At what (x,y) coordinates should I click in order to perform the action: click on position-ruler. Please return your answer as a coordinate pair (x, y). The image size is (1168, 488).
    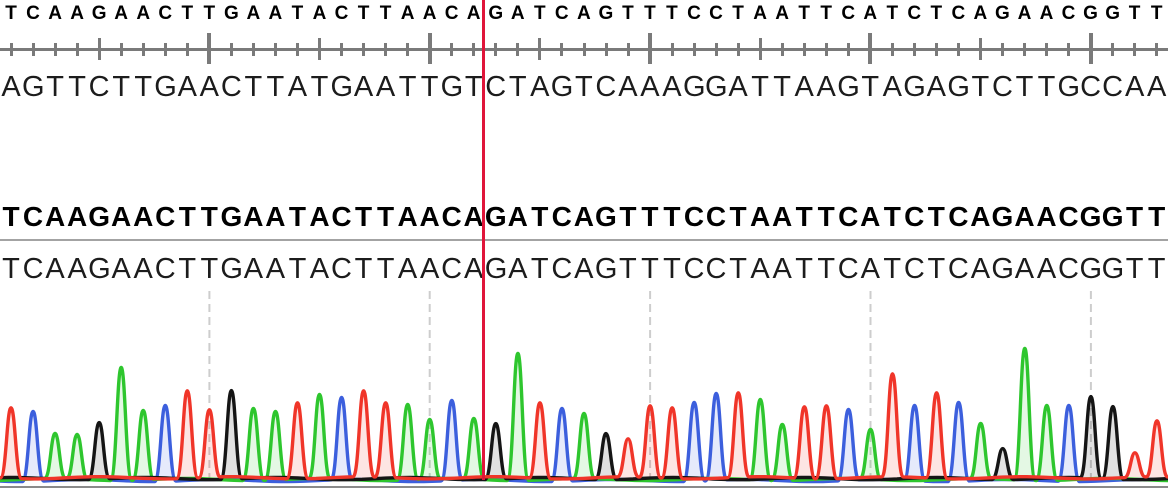
    Looking at the image, I should click on (584, 35).